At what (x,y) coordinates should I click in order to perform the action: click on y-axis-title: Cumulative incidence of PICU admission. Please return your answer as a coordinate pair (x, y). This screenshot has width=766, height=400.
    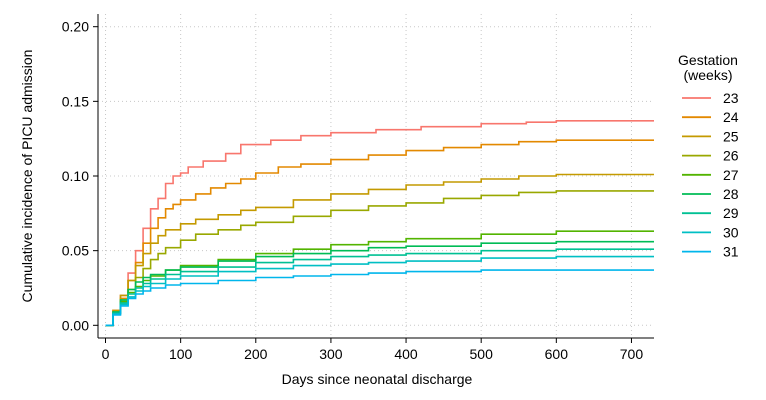
    Looking at the image, I should click on (27, 176).